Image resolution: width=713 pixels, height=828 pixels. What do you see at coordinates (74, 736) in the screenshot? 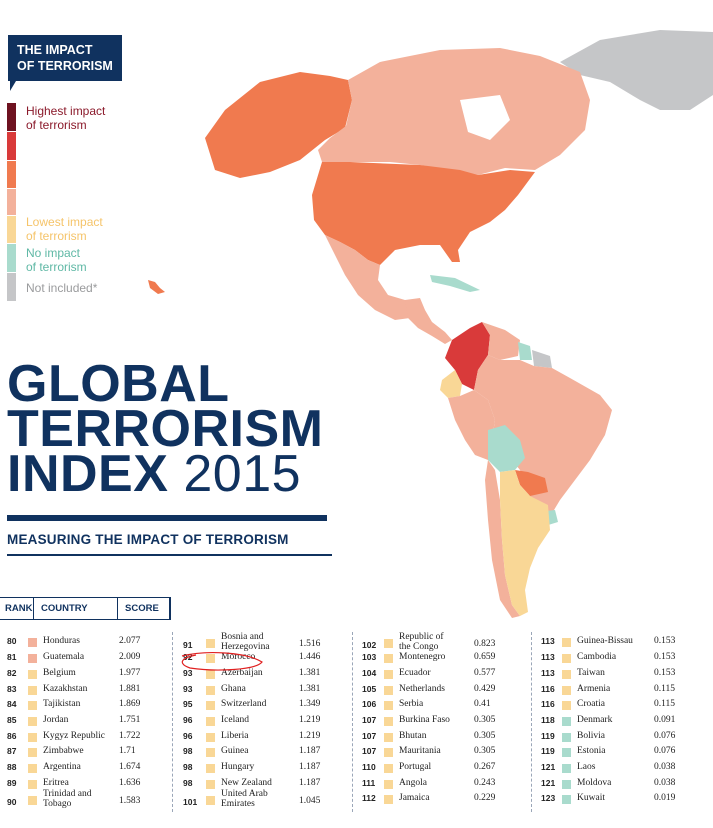
I see `country-cell: Kygyz Republic` at bounding box center [74, 736].